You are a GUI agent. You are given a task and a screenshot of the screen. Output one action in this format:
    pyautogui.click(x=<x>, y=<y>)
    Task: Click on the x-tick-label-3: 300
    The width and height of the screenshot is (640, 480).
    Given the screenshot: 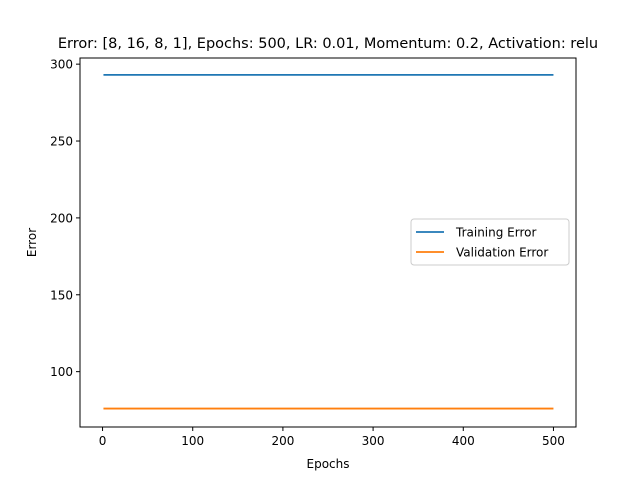 What is the action you would take?
    pyautogui.click(x=373, y=441)
    